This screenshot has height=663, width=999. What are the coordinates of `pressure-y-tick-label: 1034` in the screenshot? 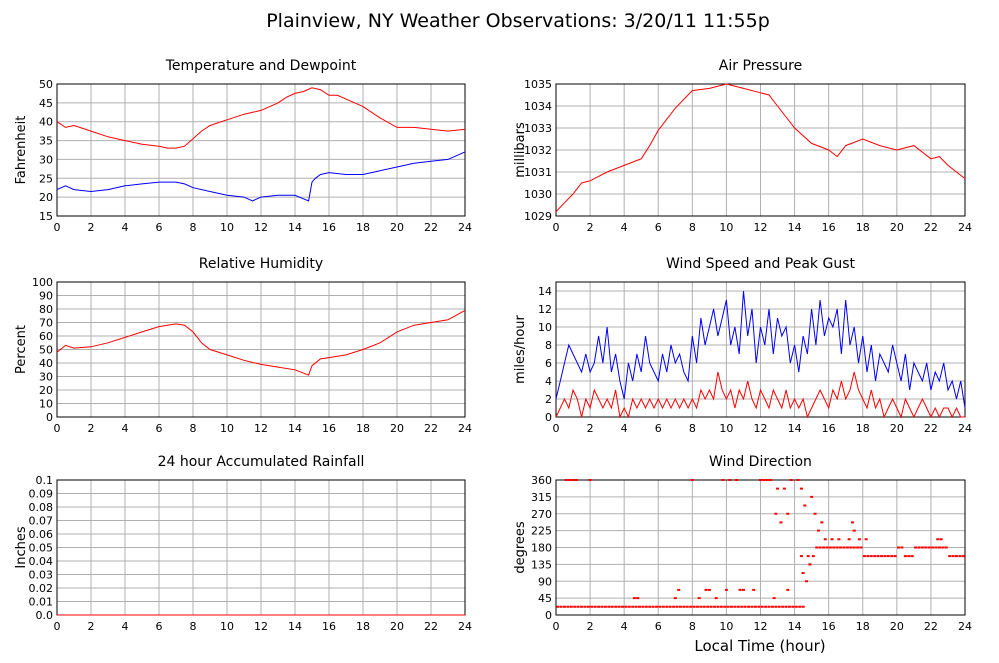 It's located at (538, 106).